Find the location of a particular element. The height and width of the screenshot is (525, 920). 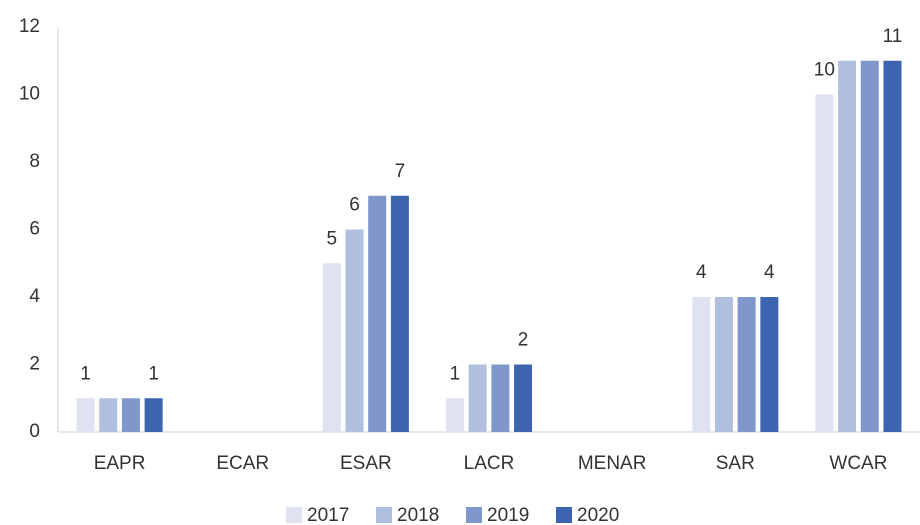

x-tick-label: SAR is located at coordinates (735, 463).